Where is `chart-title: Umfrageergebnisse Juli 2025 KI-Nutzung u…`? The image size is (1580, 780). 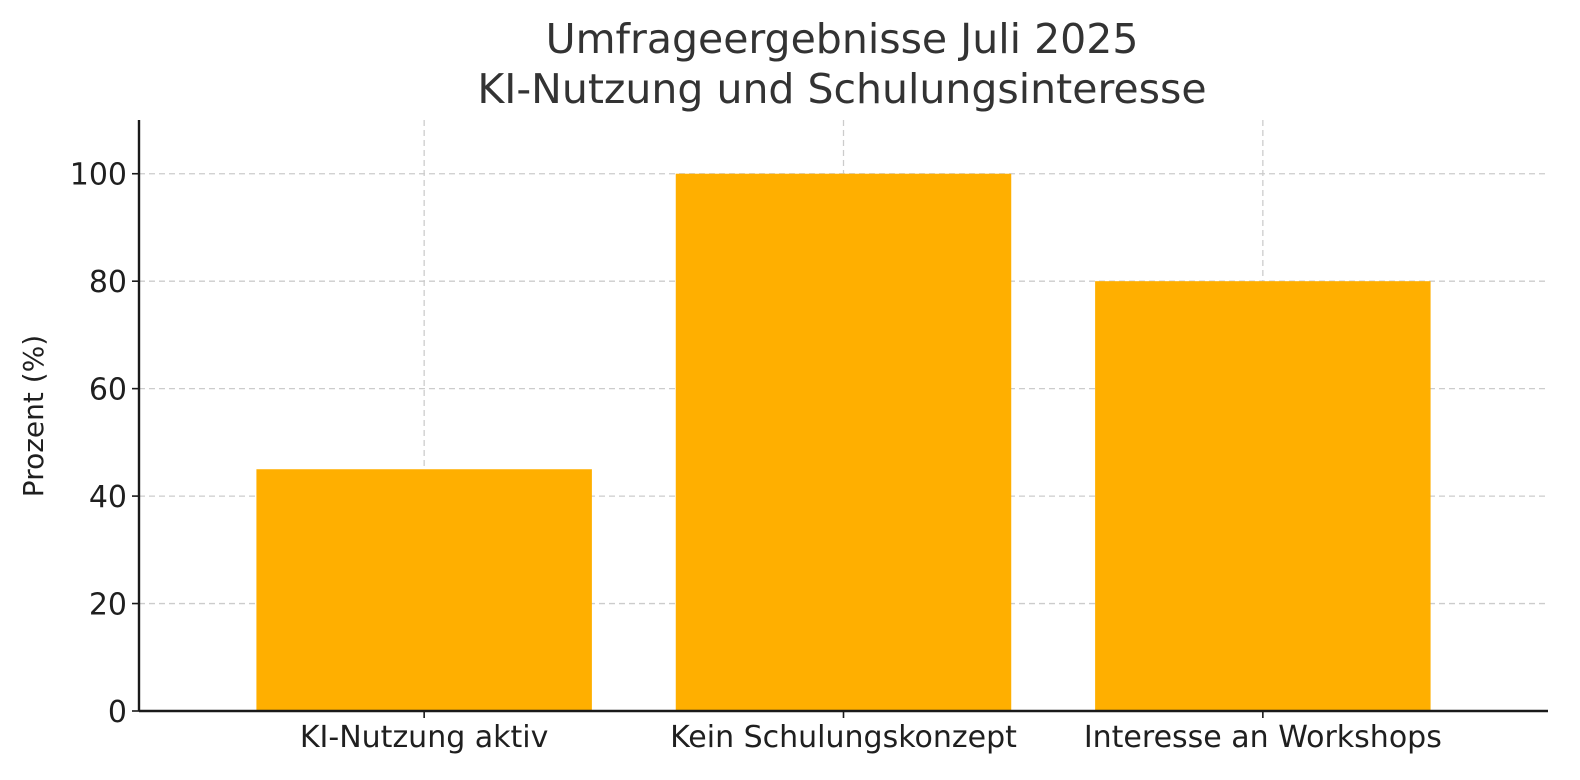 chart-title: Umfrageergebnisse Juli 2025 KI-Nutzung u… is located at coordinates (841, 64).